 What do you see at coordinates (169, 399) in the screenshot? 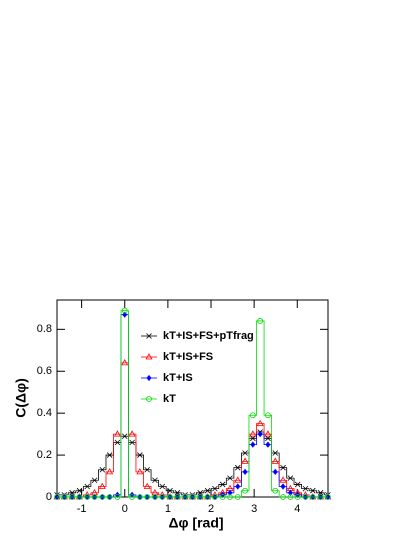
I see `legend-label: kT` at bounding box center [169, 399].